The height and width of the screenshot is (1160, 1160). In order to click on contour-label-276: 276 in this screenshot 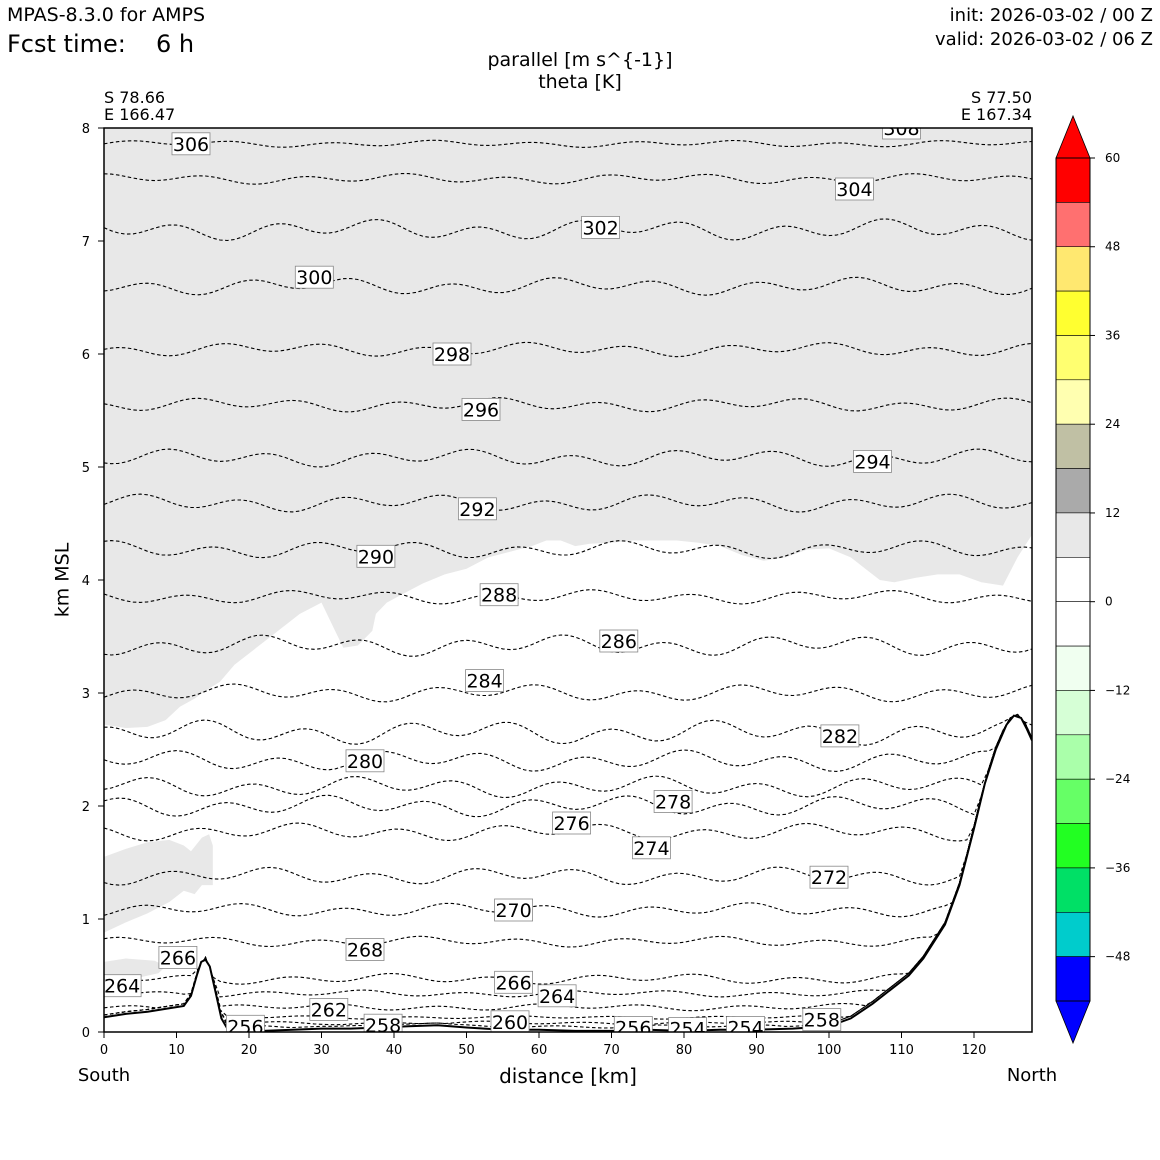, I will do `click(571, 823)`.